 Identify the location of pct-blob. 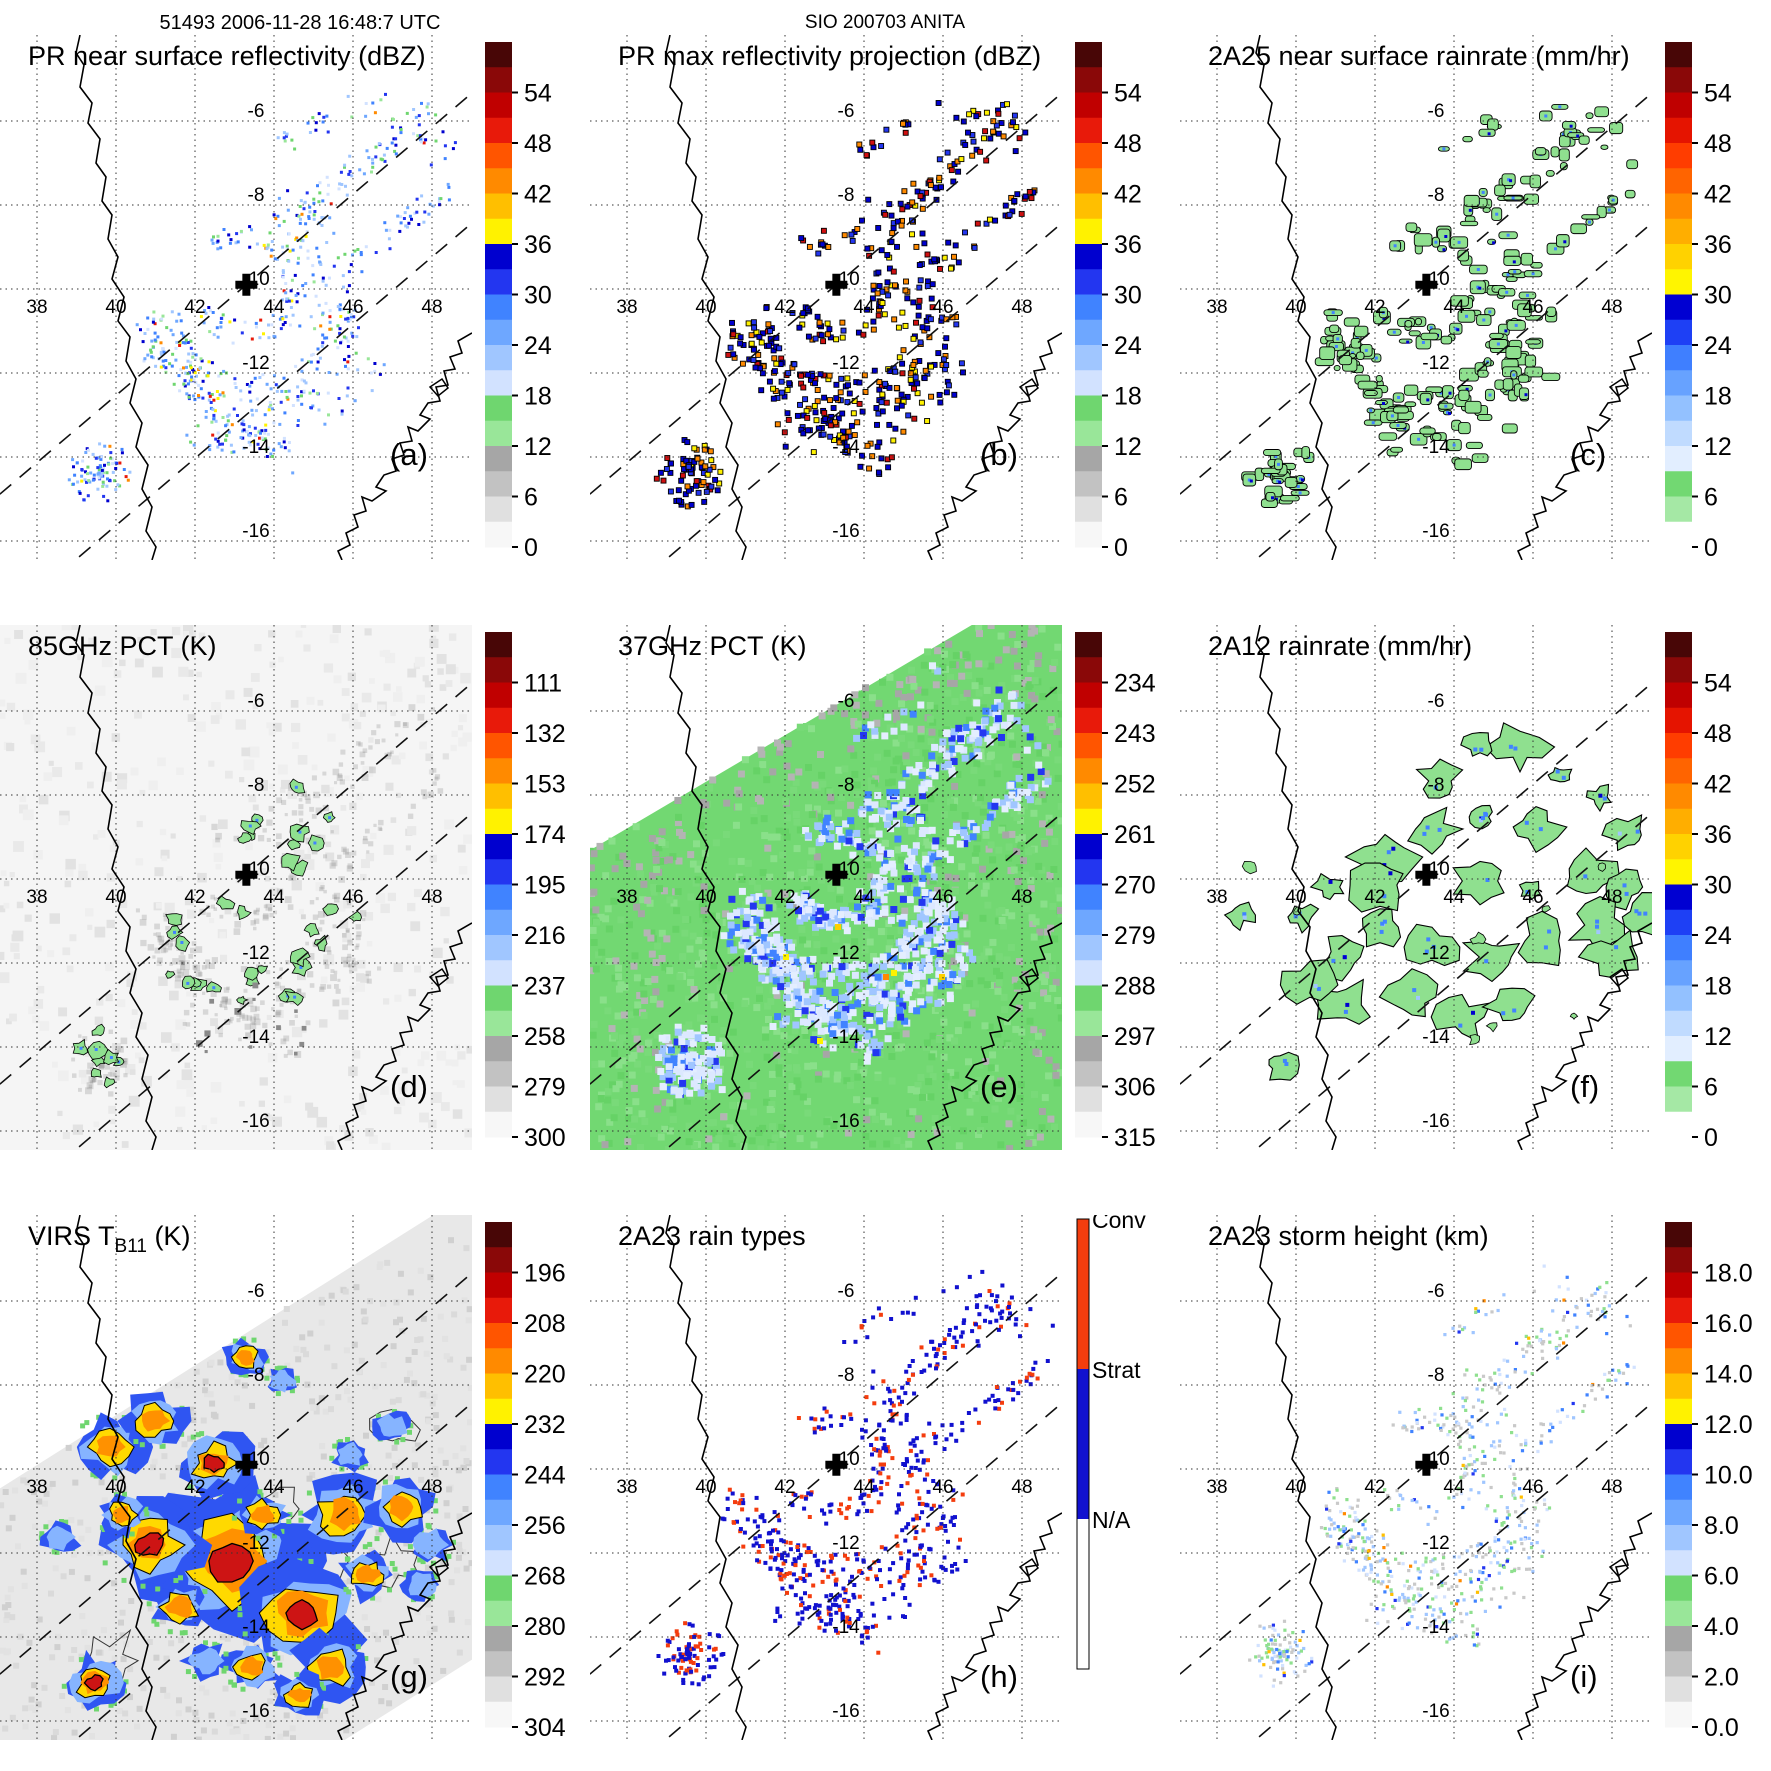
(251, 828).